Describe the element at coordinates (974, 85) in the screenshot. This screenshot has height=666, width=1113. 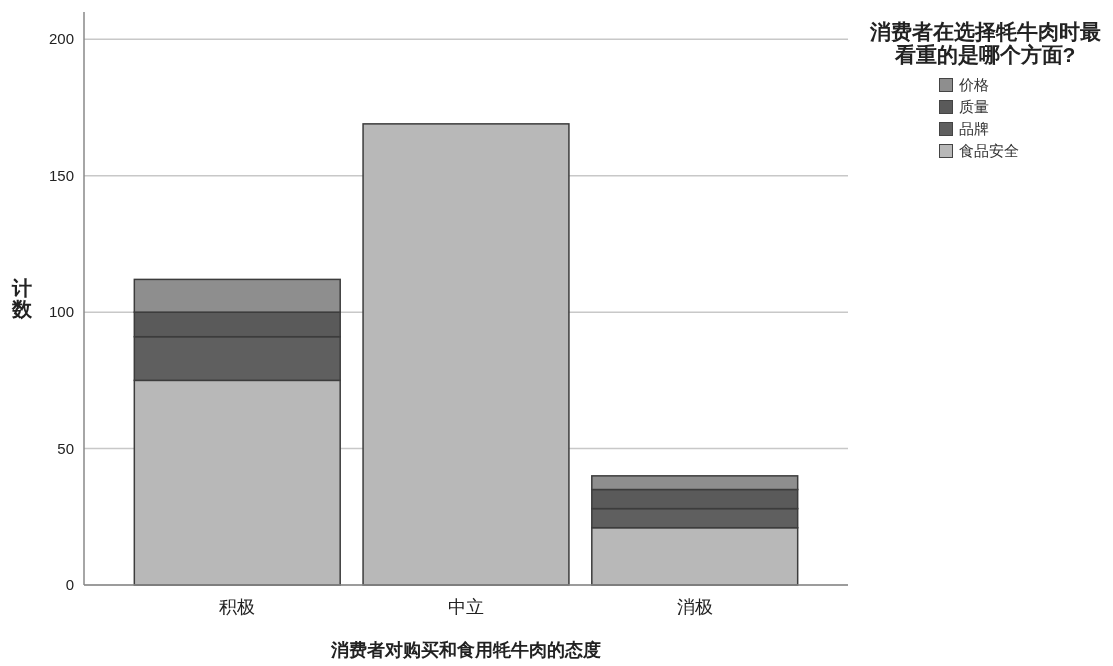
I see `legend-label: 价格` at that location.